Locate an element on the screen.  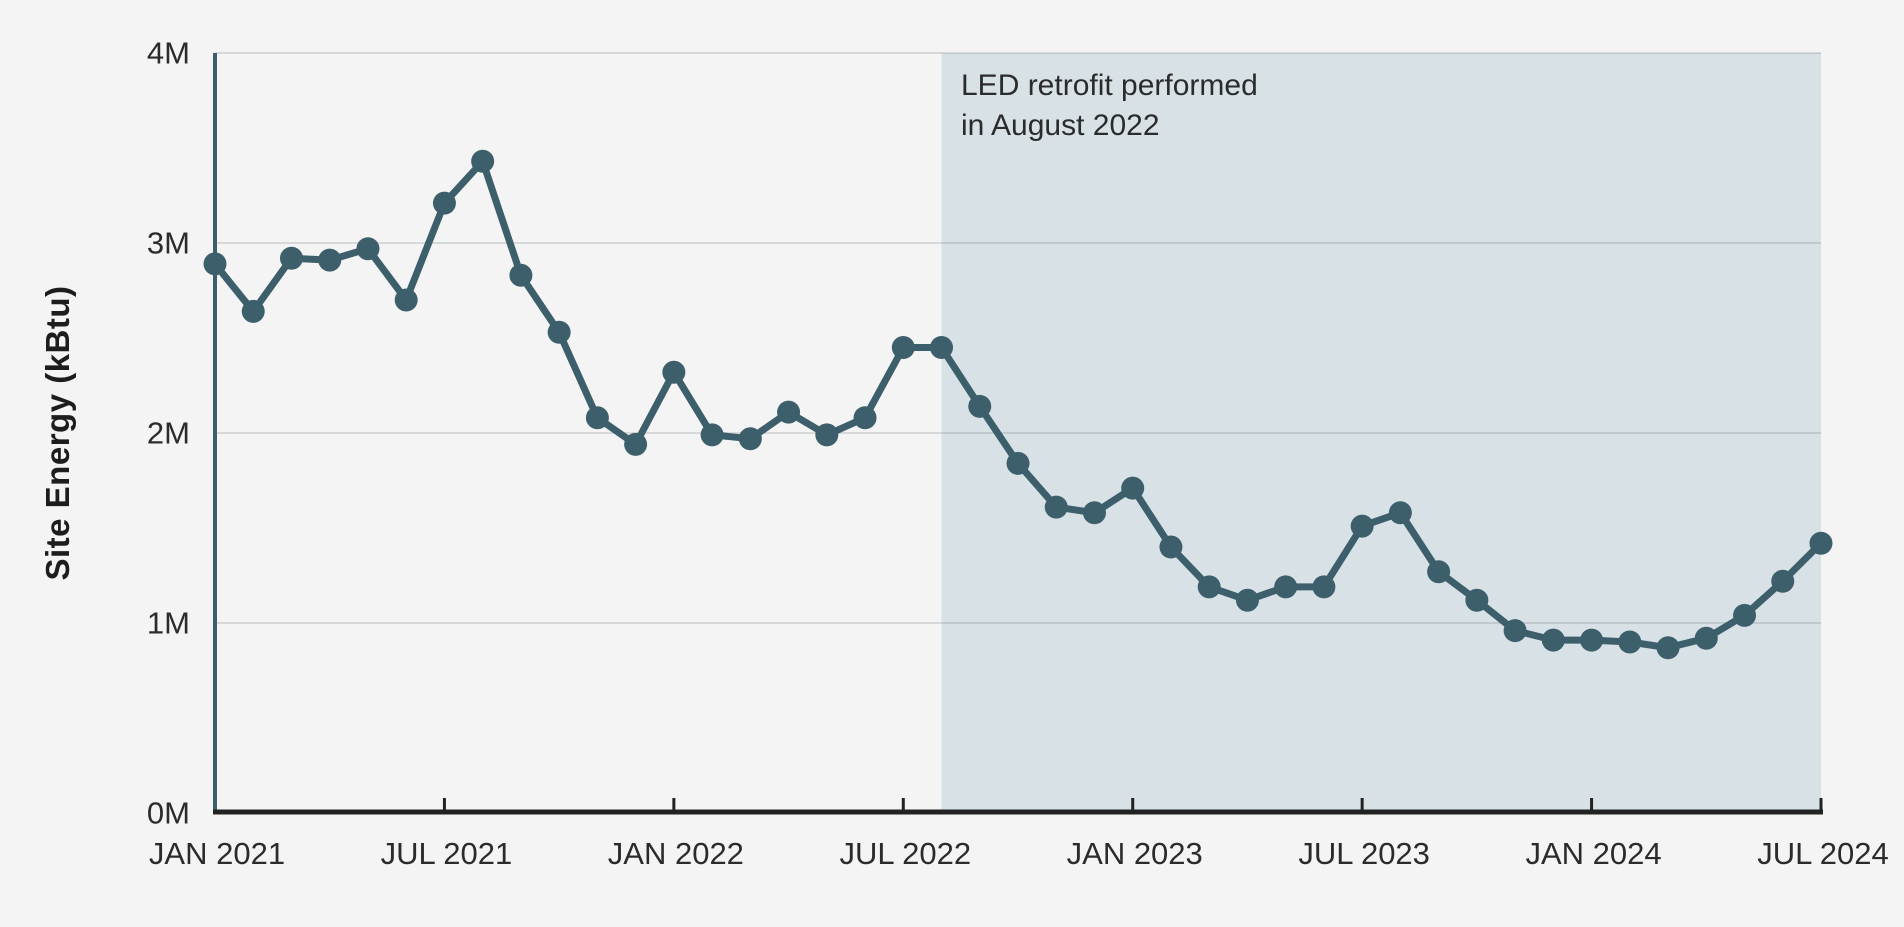
x-tick-label: JAN 2022 is located at coordinates (676, 853).